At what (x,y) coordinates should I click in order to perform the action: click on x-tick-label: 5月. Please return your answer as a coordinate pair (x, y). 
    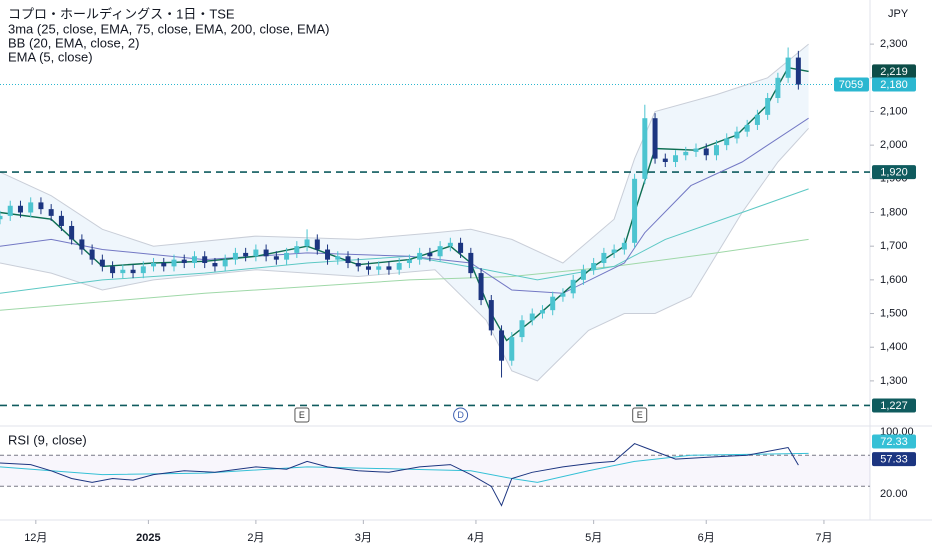
    Looking at the image, I should click on (593, 538).